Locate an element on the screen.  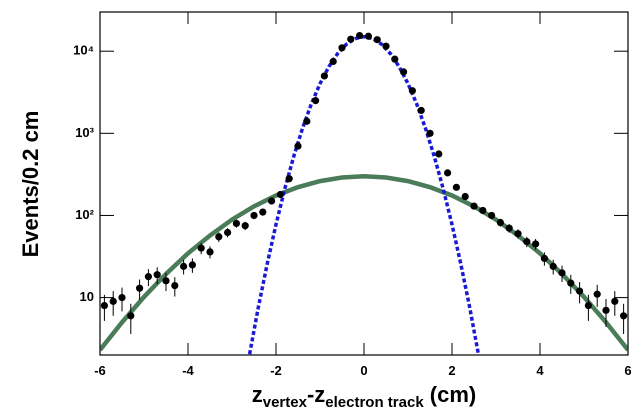
x-tick-label: -4 is located at coordinates (188, 370).